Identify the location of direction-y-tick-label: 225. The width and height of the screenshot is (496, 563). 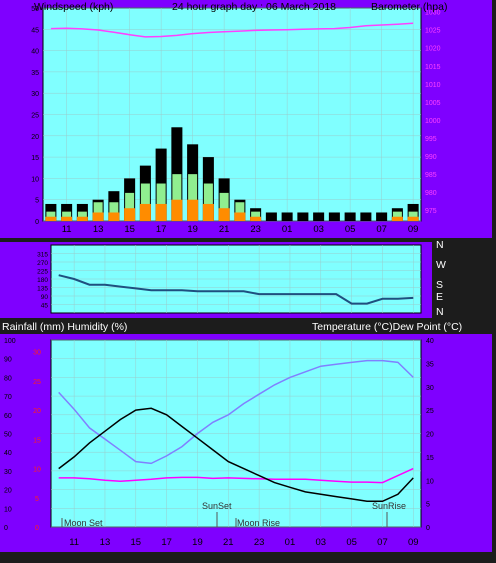
(42, 272).